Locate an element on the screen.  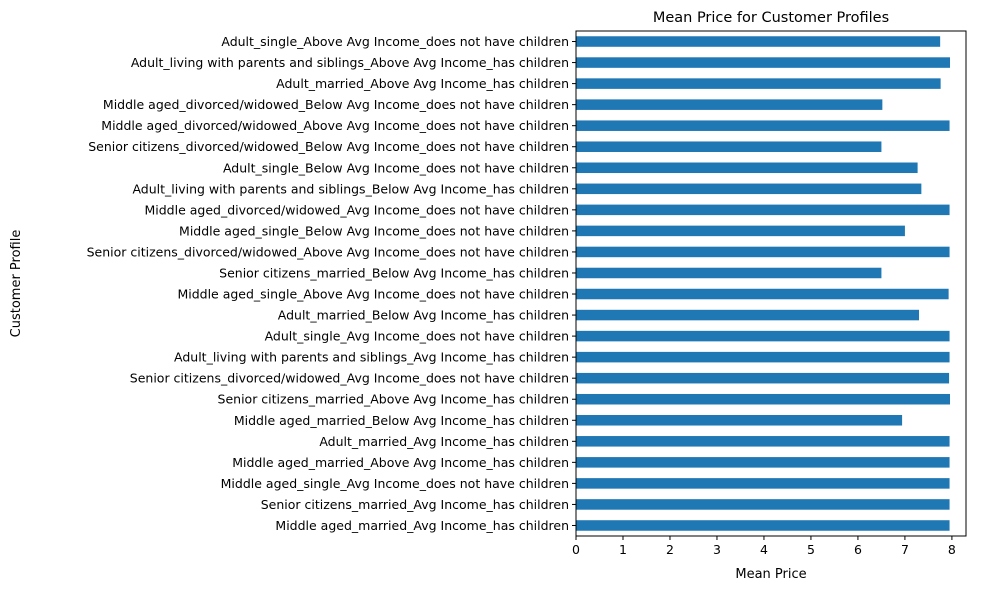
x-tick-label: 3 is located at coordinates (717, 549).